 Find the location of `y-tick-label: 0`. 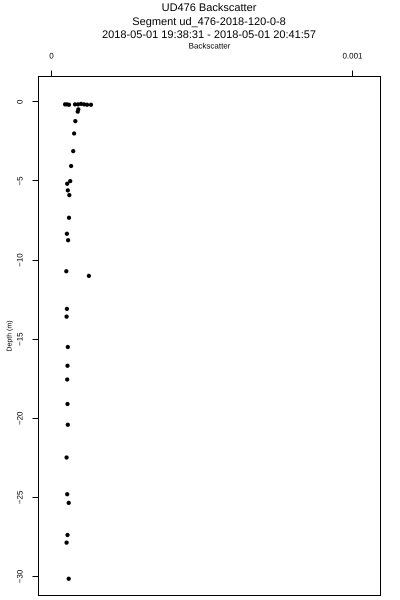

y-tick-label: 0 is located at coordinates (20, 101).